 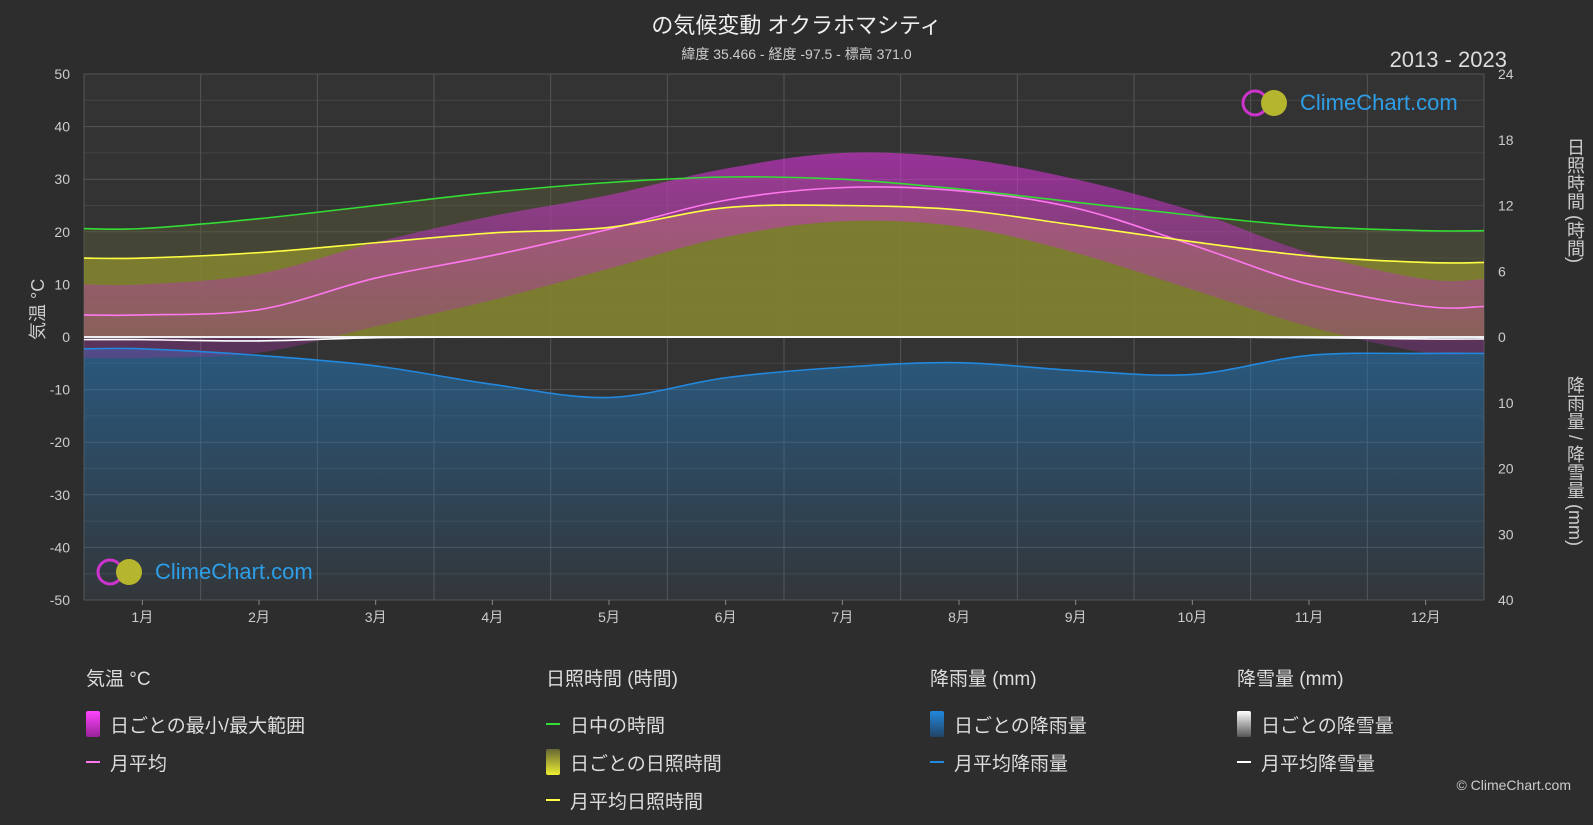 I want to click on x-tick-label: 1月, so click(x=142, y=617).